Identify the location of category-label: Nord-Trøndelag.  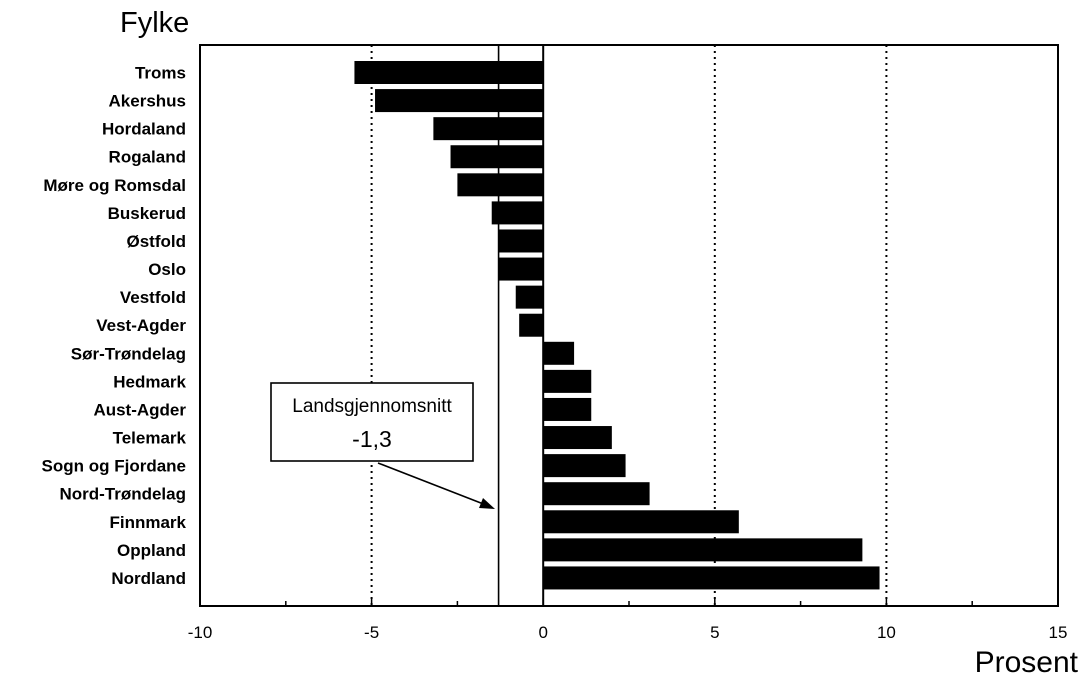
(122, 494).